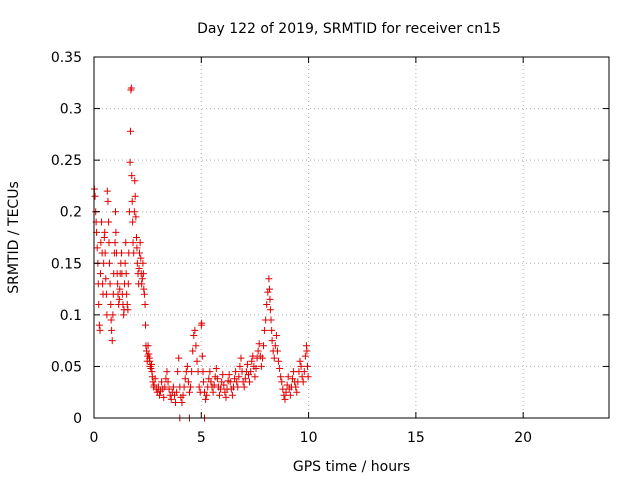  What do you see at coordinates (77, 419) in the screenshot?
I see `y-tick-label: 0` at bounding box center [77, 419].